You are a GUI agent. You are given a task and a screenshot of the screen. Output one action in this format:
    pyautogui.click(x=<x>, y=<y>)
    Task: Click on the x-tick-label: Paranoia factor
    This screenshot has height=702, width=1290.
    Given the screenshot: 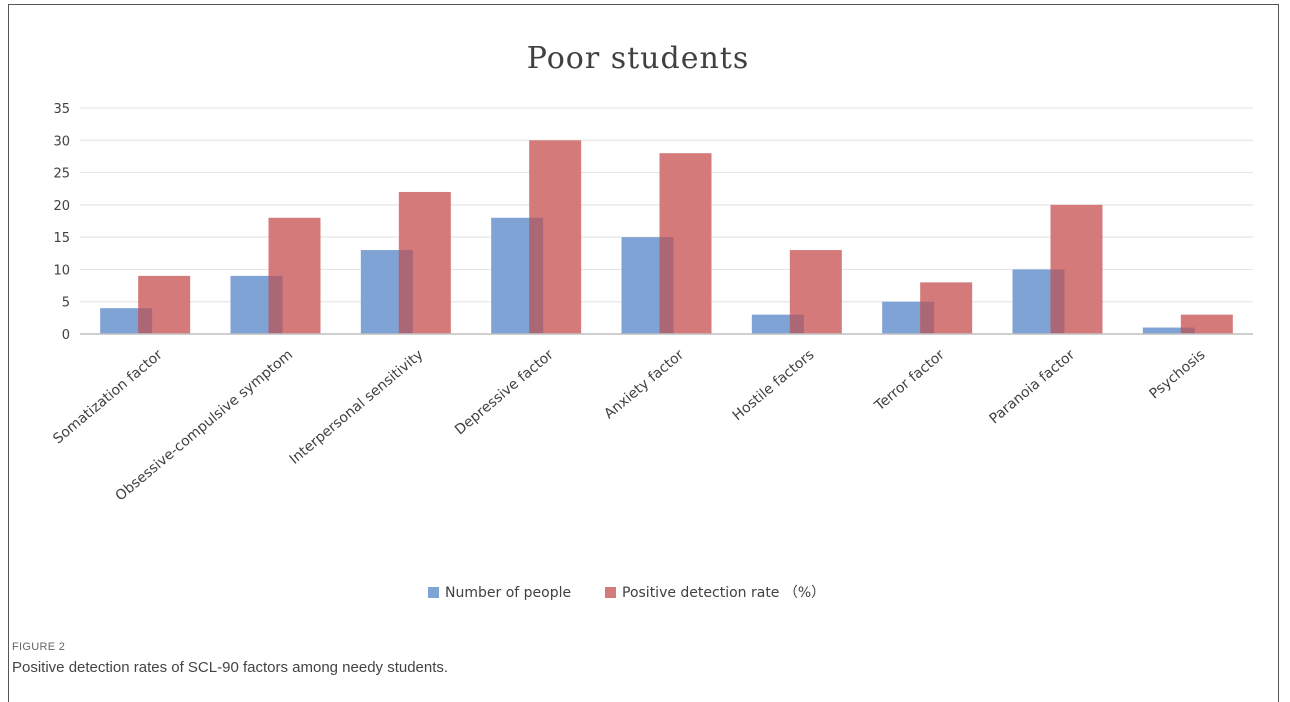 What is the action you would take?
    pyautogui.click(x=1033, y=387)
    